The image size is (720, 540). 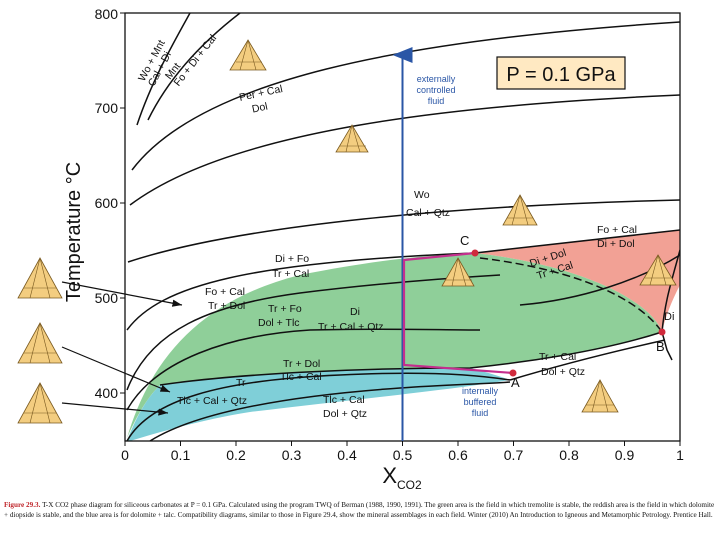 I want to click on svg-text: Di + Fo, so click(x=292, y=259).